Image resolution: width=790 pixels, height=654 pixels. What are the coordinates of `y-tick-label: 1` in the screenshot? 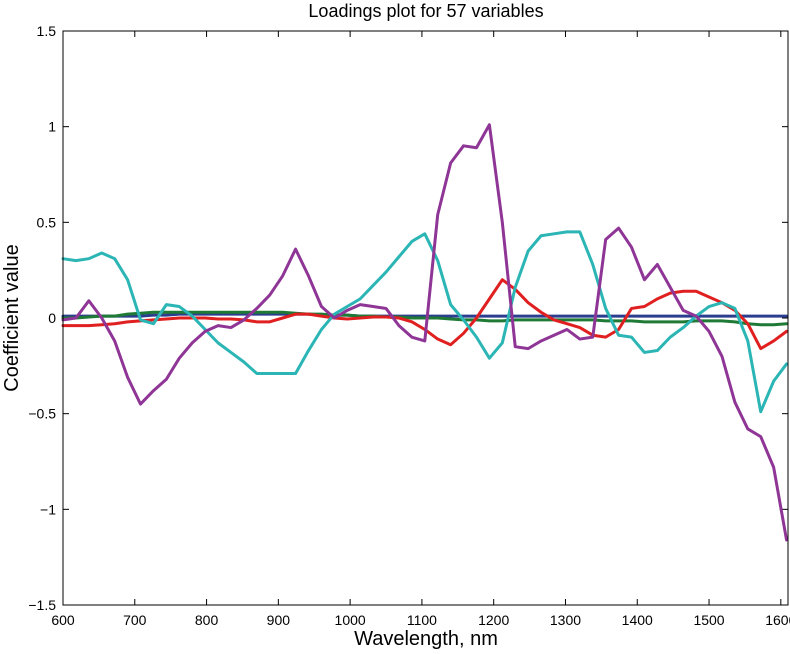 It's located at (52, 127).